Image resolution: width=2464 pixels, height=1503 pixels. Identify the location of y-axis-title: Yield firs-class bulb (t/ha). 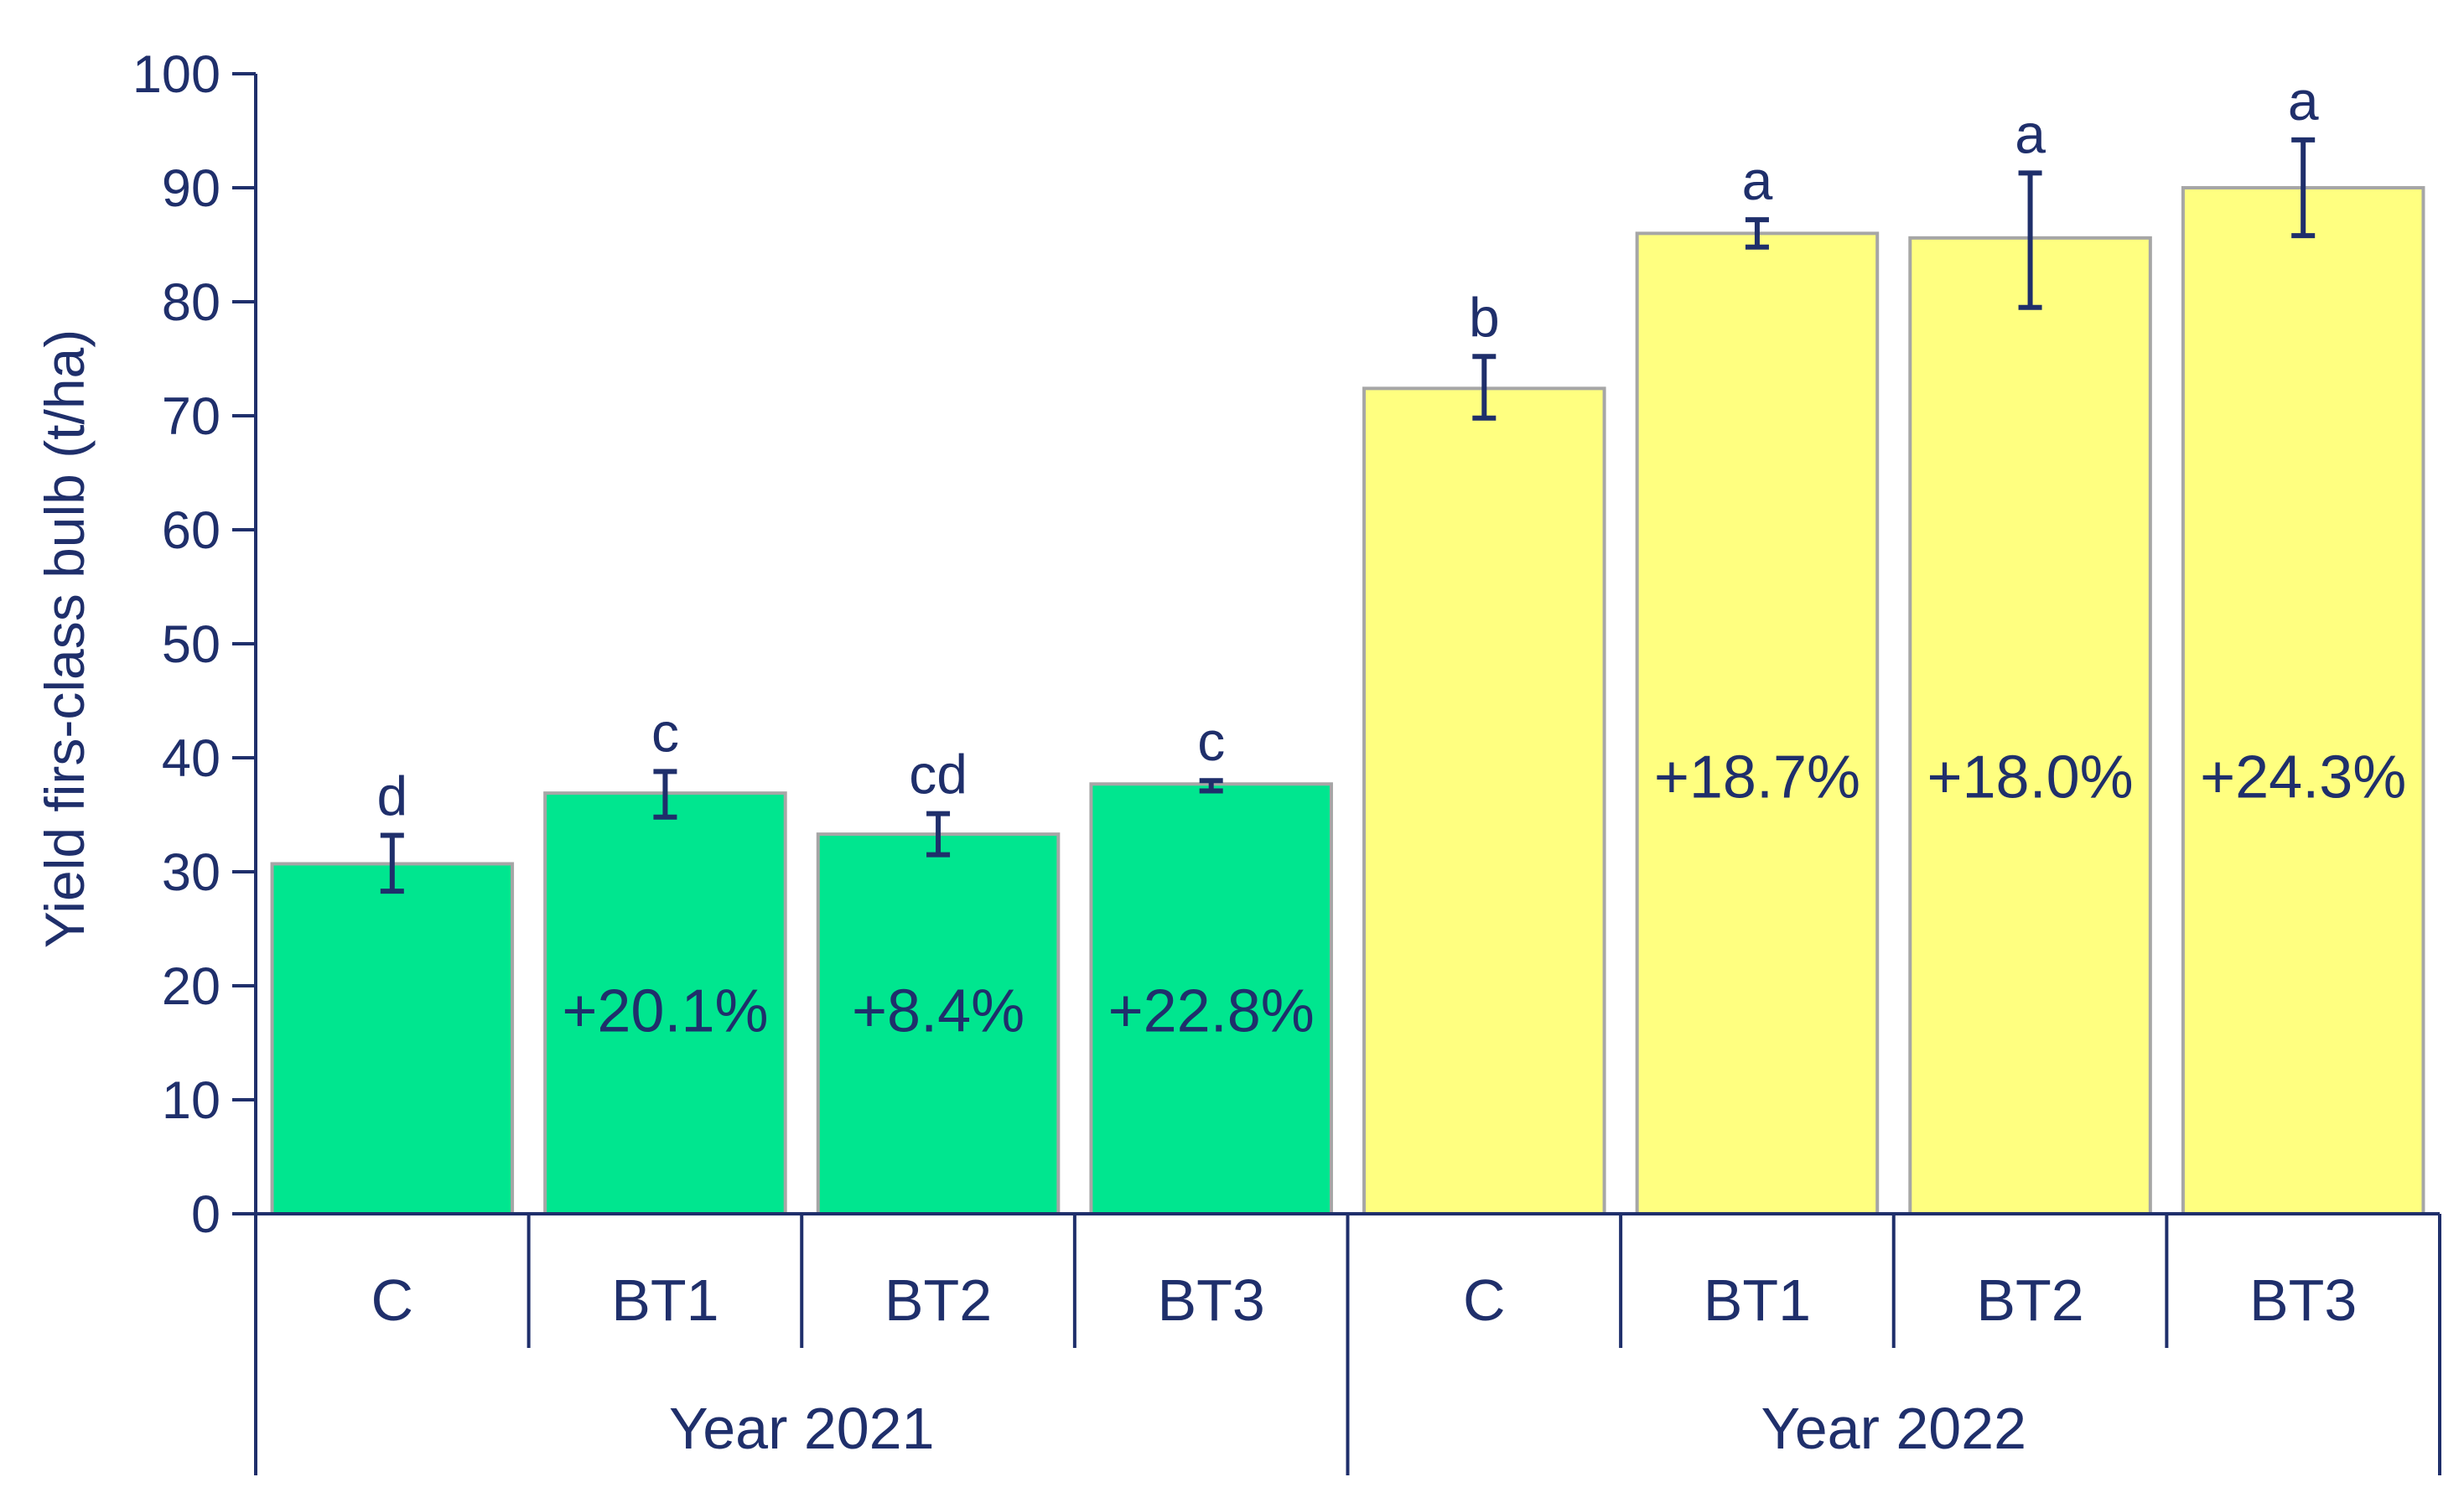
(65, 639).